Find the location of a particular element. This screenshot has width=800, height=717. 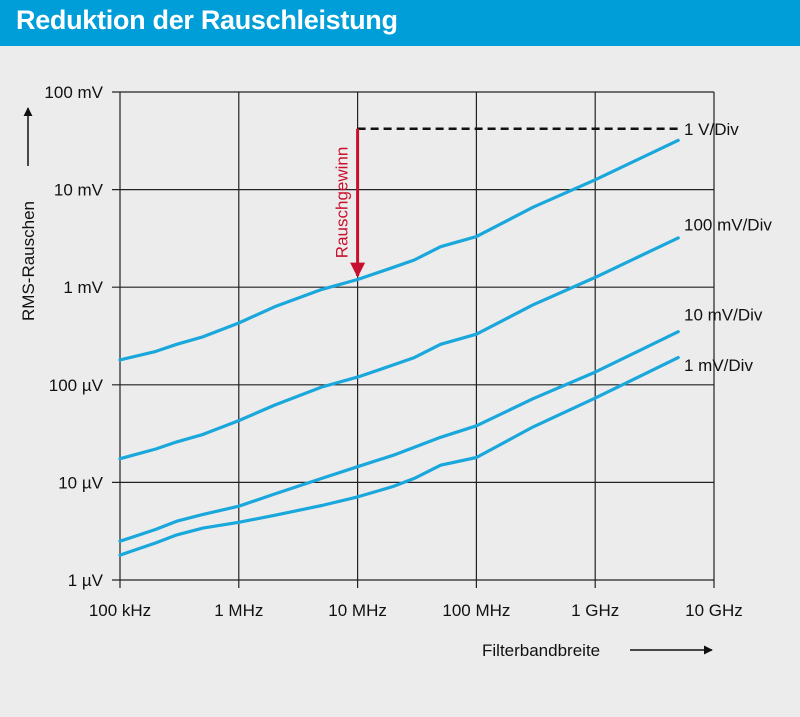

y-tick-label: 10 mV is located at coordinates (79, 190).